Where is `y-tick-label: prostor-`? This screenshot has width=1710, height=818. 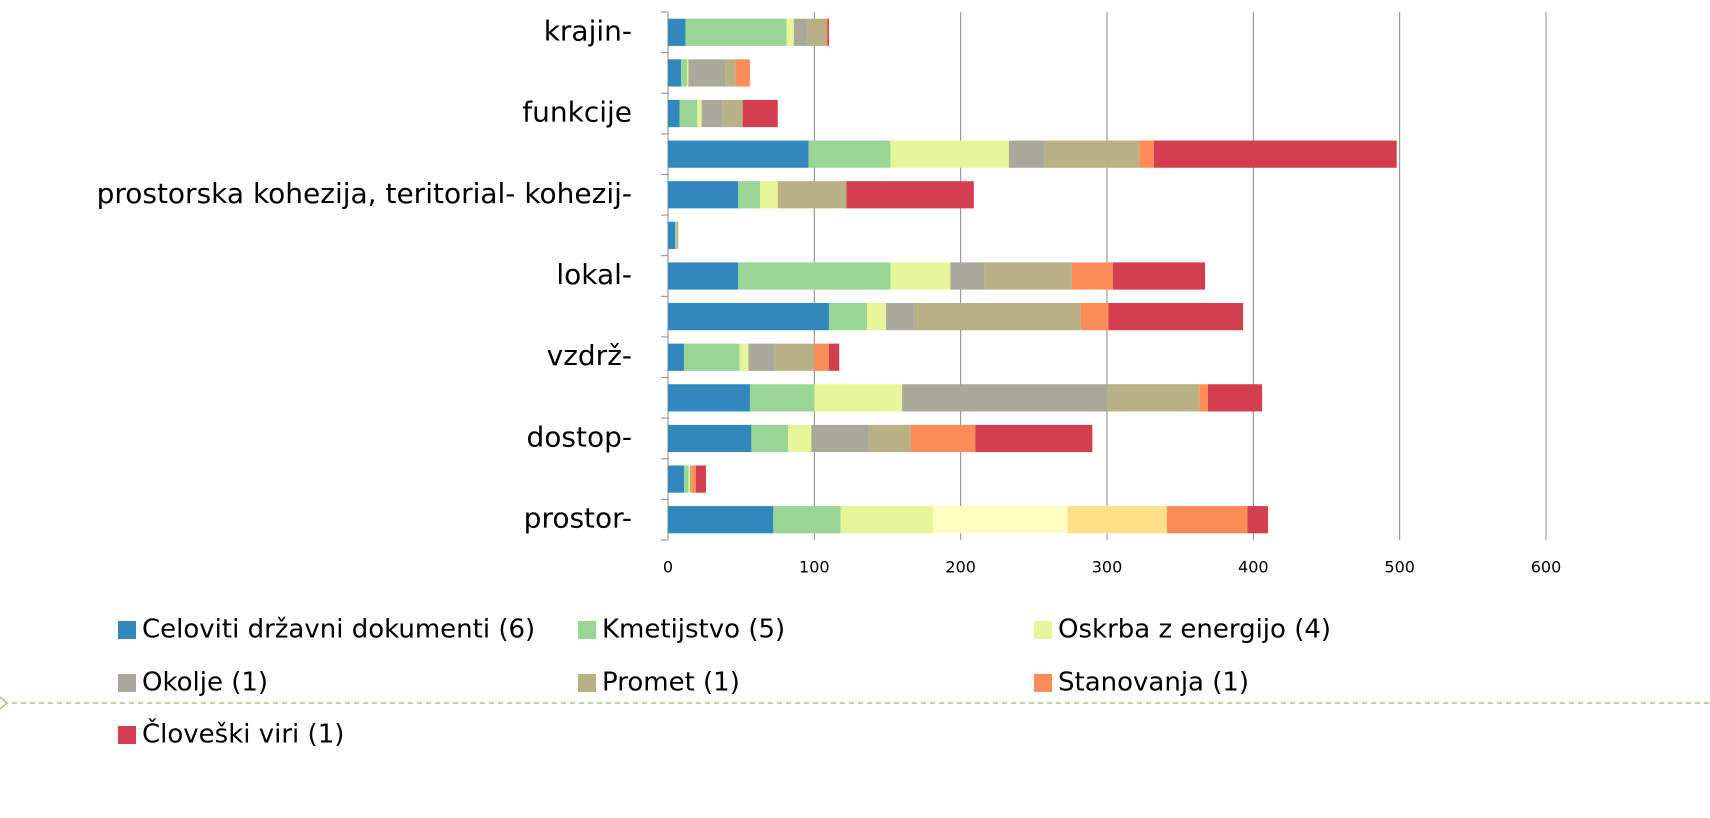
y-tick-label: prostor- is located at coordinates (578, 518).